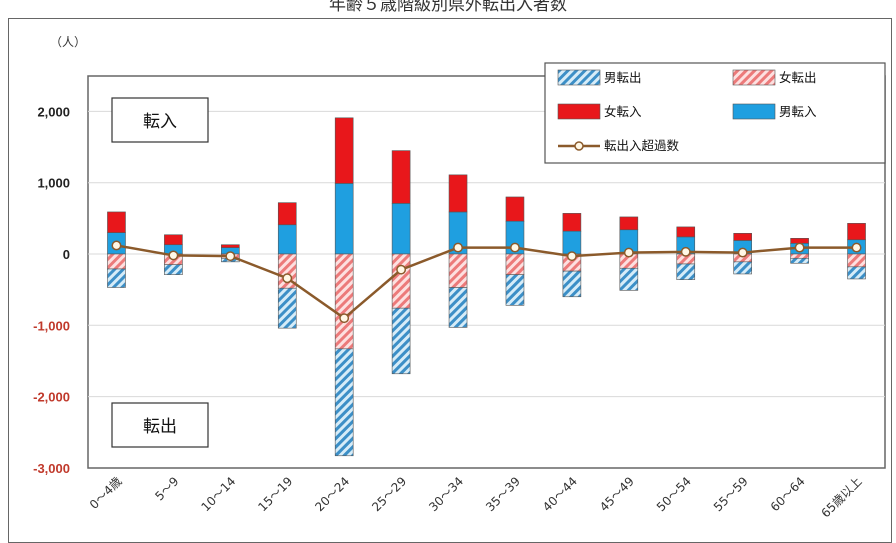 The image size is (896, 543). I want to click on x-tick-label: 40～44, so click(560, 494).